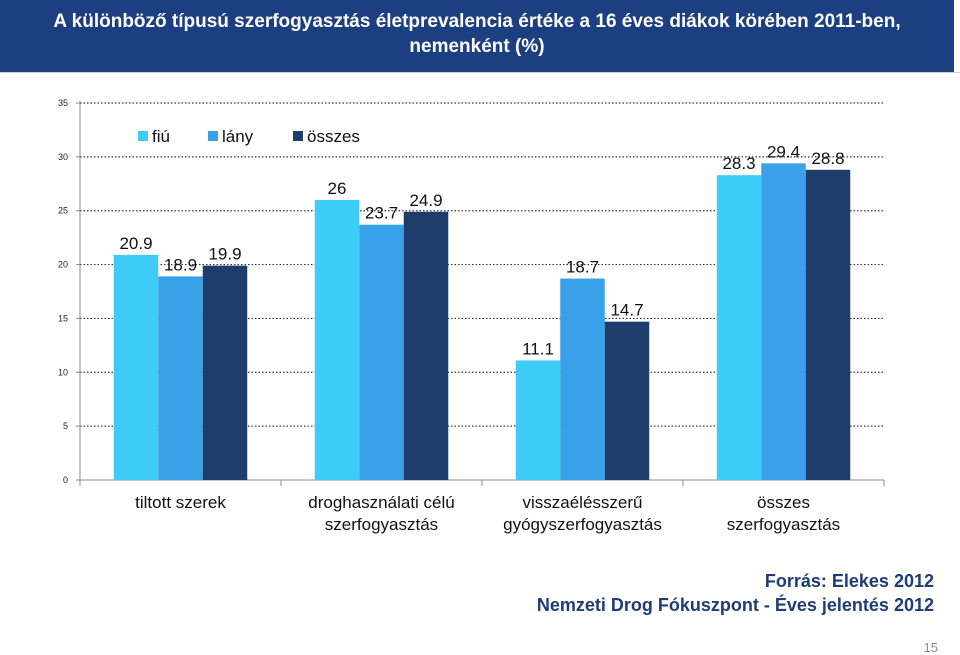  I want to click on data-label: 24.9, so click(425, 200).